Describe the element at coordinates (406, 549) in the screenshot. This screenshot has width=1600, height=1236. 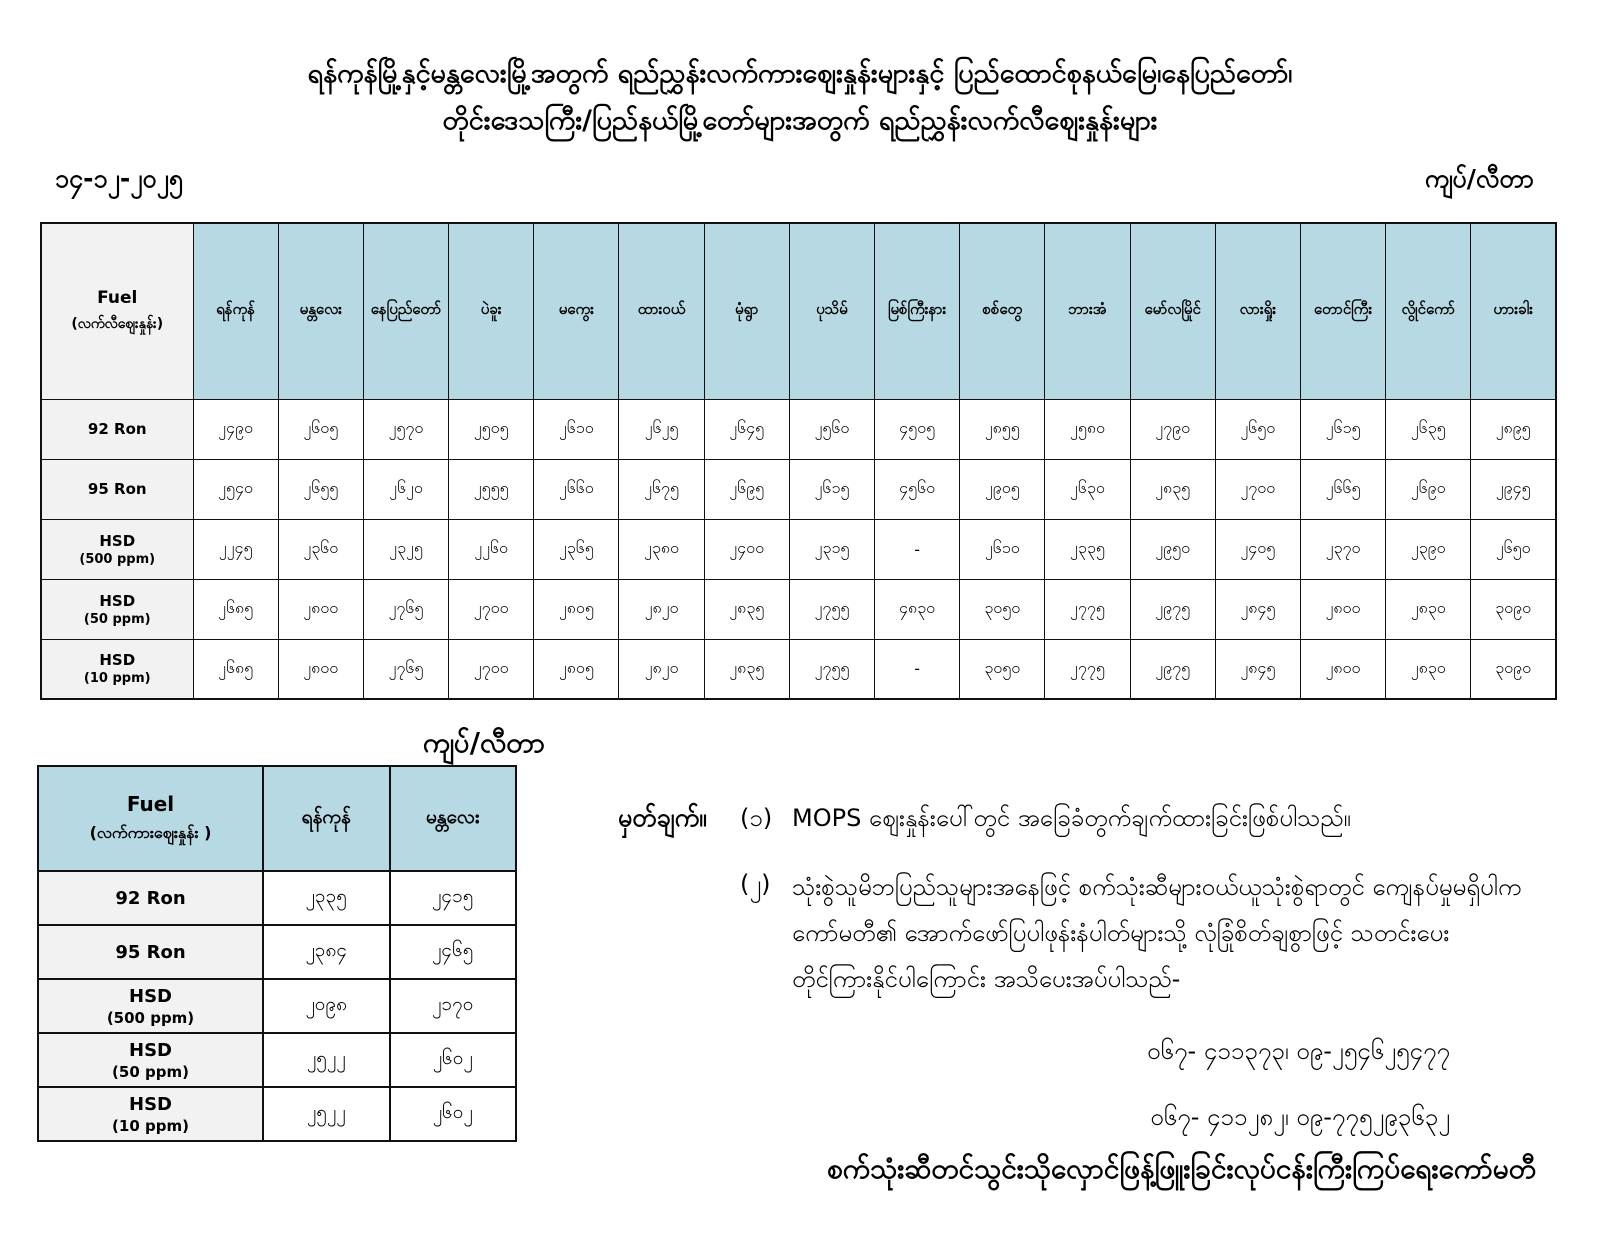
I see `retail-price-cell-r2-c2: ၂၃၂၅` at that location.